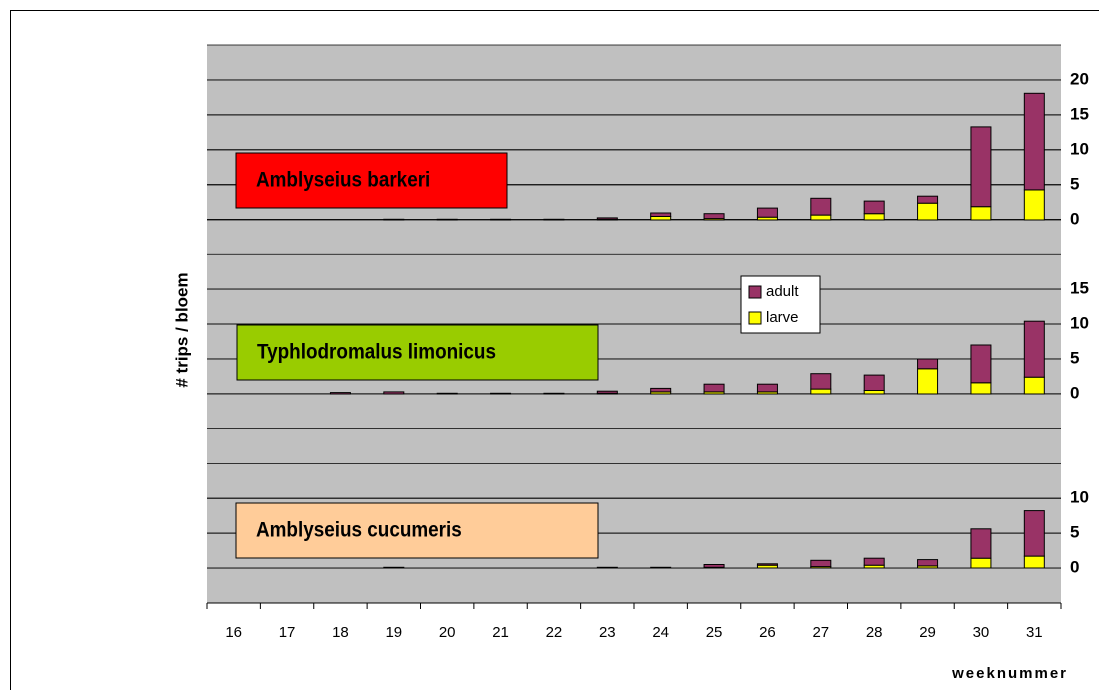  I want to click on x-tick-label: 22, so click(554, 632).